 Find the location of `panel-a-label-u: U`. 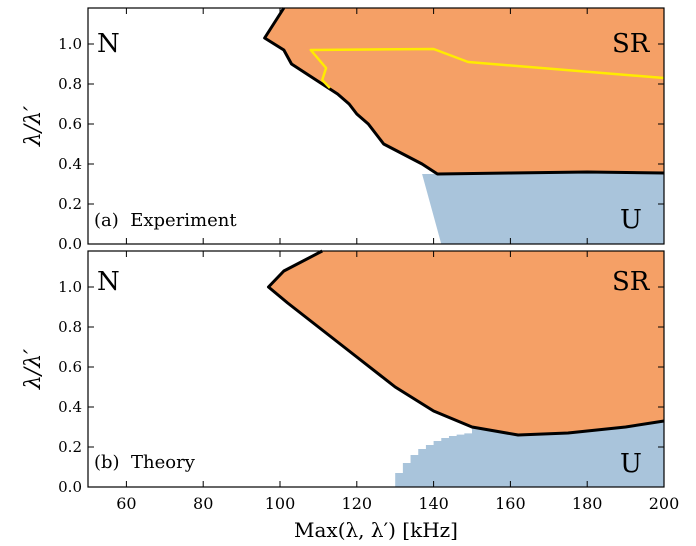

panel-a-label-u: U is located at coordinates (631, 220).